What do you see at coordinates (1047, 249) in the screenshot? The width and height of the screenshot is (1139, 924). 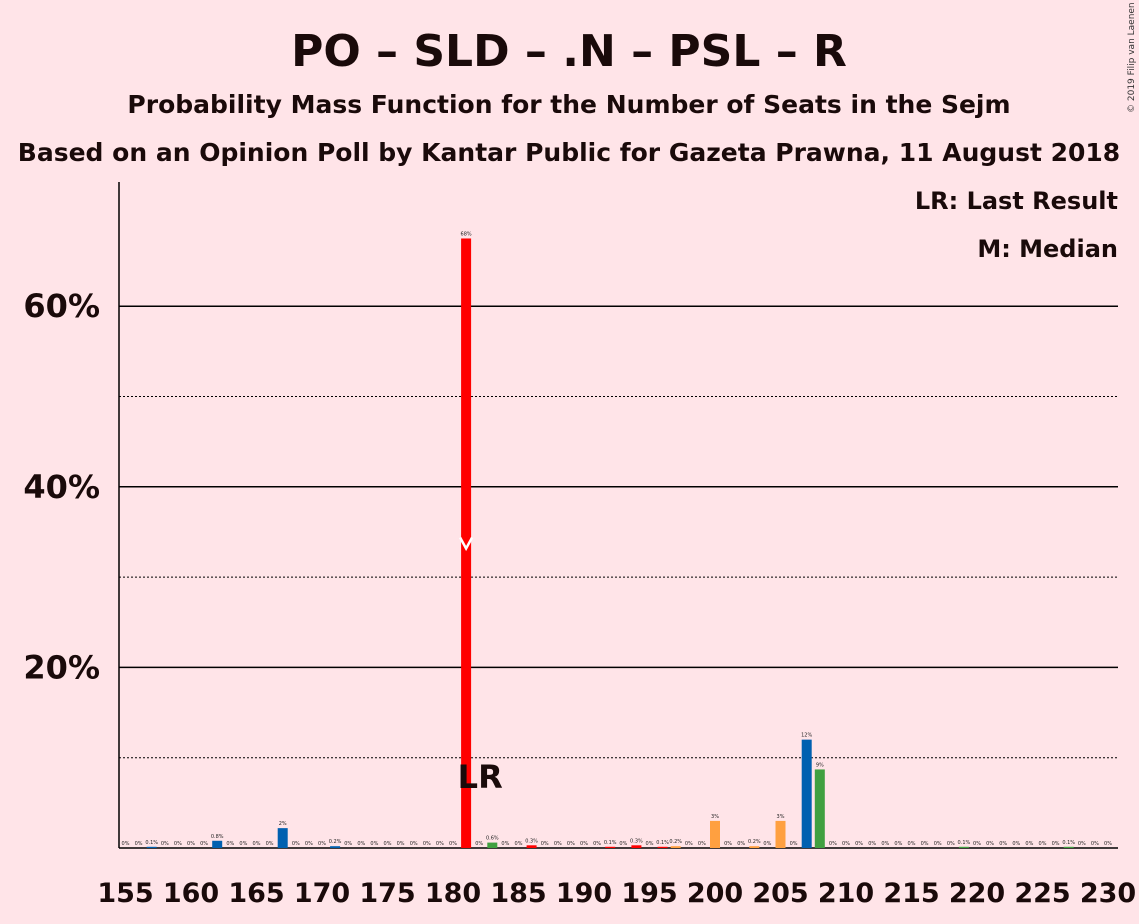 I see `legend-median: M: Median` at bounding box center [1047, 249].